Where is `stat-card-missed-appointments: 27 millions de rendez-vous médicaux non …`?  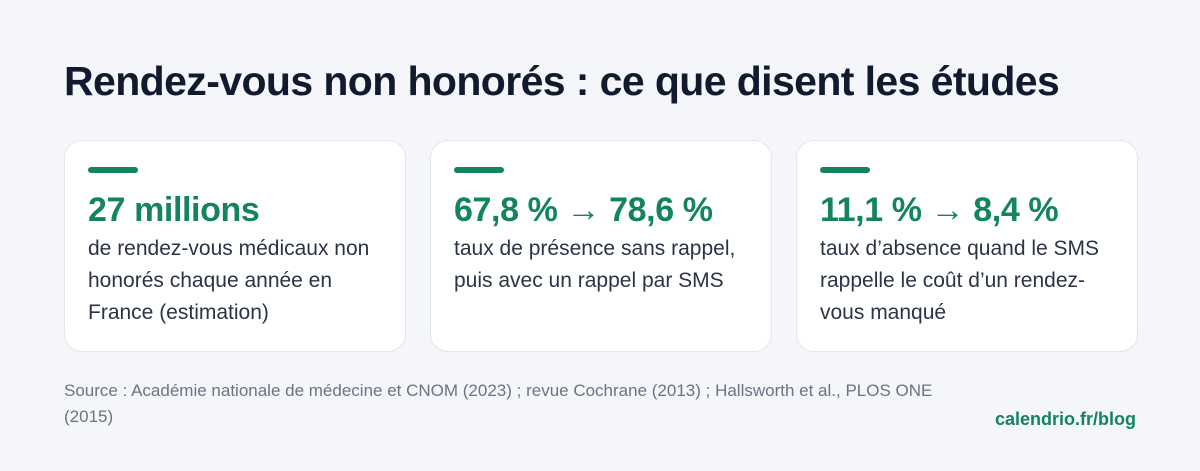
stat-card-missed-appointments: 27 millions de rendez-vous médicaux non … is located at coordinates (235, 246).